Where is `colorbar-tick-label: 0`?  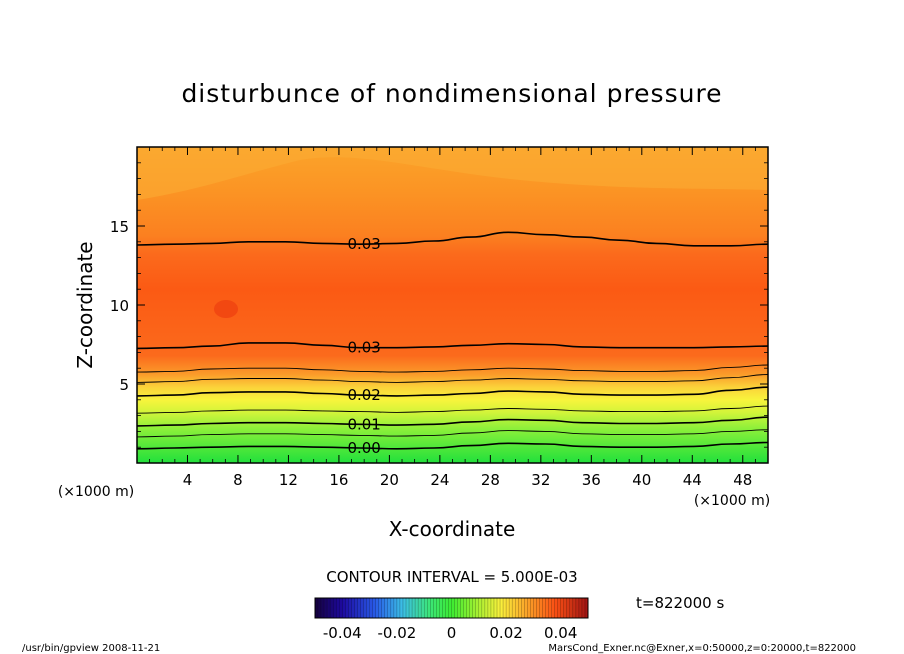
colorbar-tick-label: 0 is located at coordinates (452, 633).